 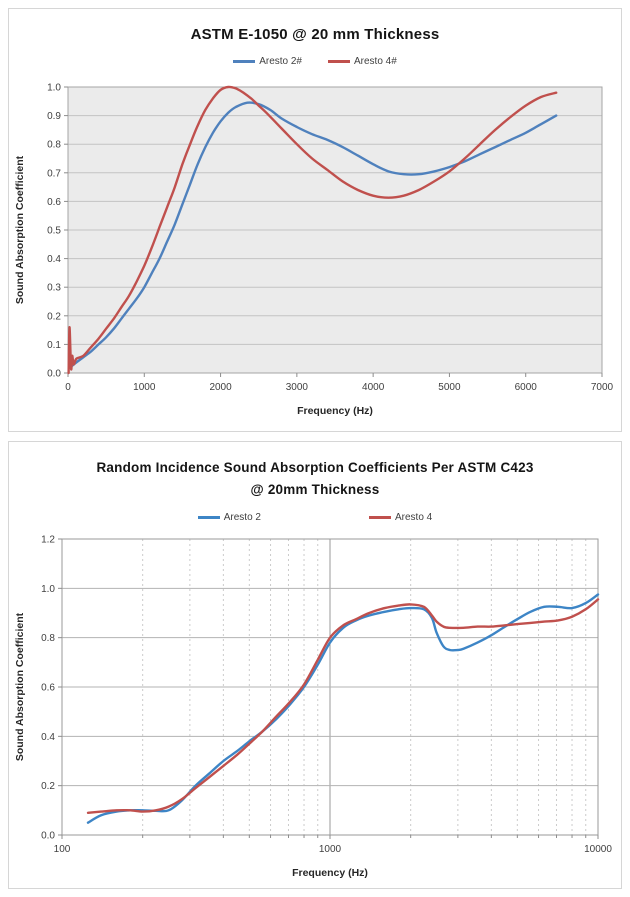 What do you see at coordinates (54, 345) in the screenshot?
I see `svg-text: 0.1` at bounding box center [54, 345].